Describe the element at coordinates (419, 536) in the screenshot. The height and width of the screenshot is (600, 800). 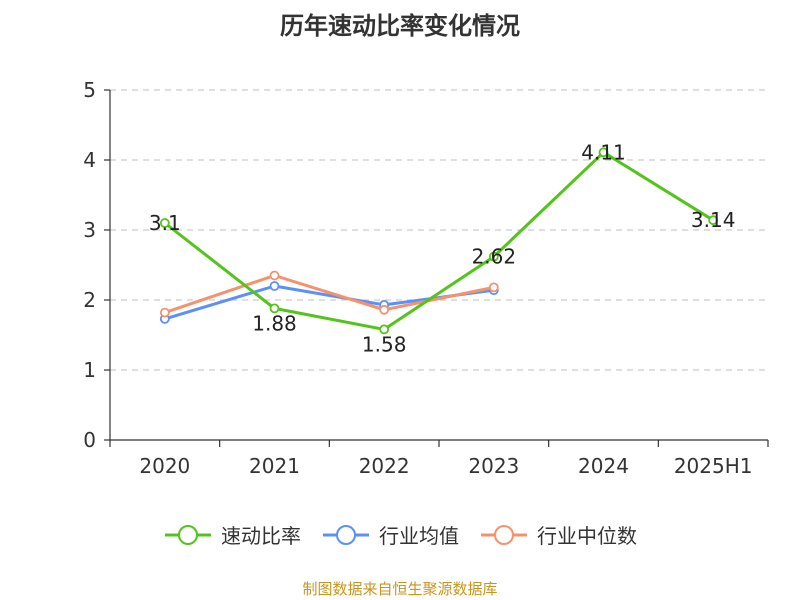
I see `legend-label: 行业均值` at that location.